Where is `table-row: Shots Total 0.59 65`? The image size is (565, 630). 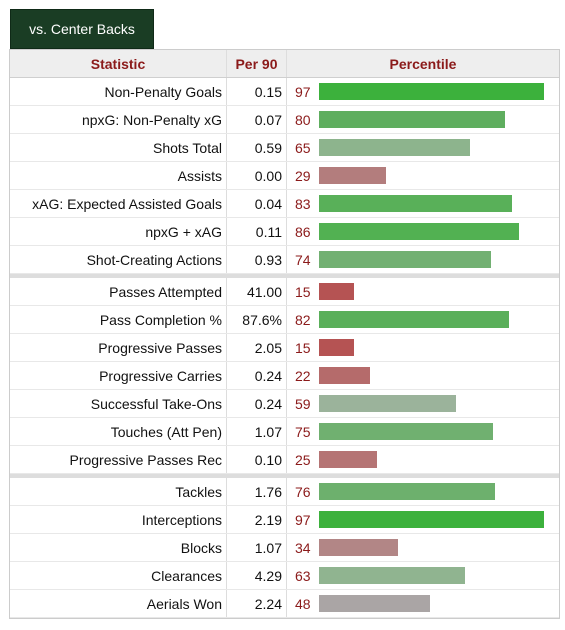
table-row: Shots Total 0.59 65 is located at coordinates (284, 148).